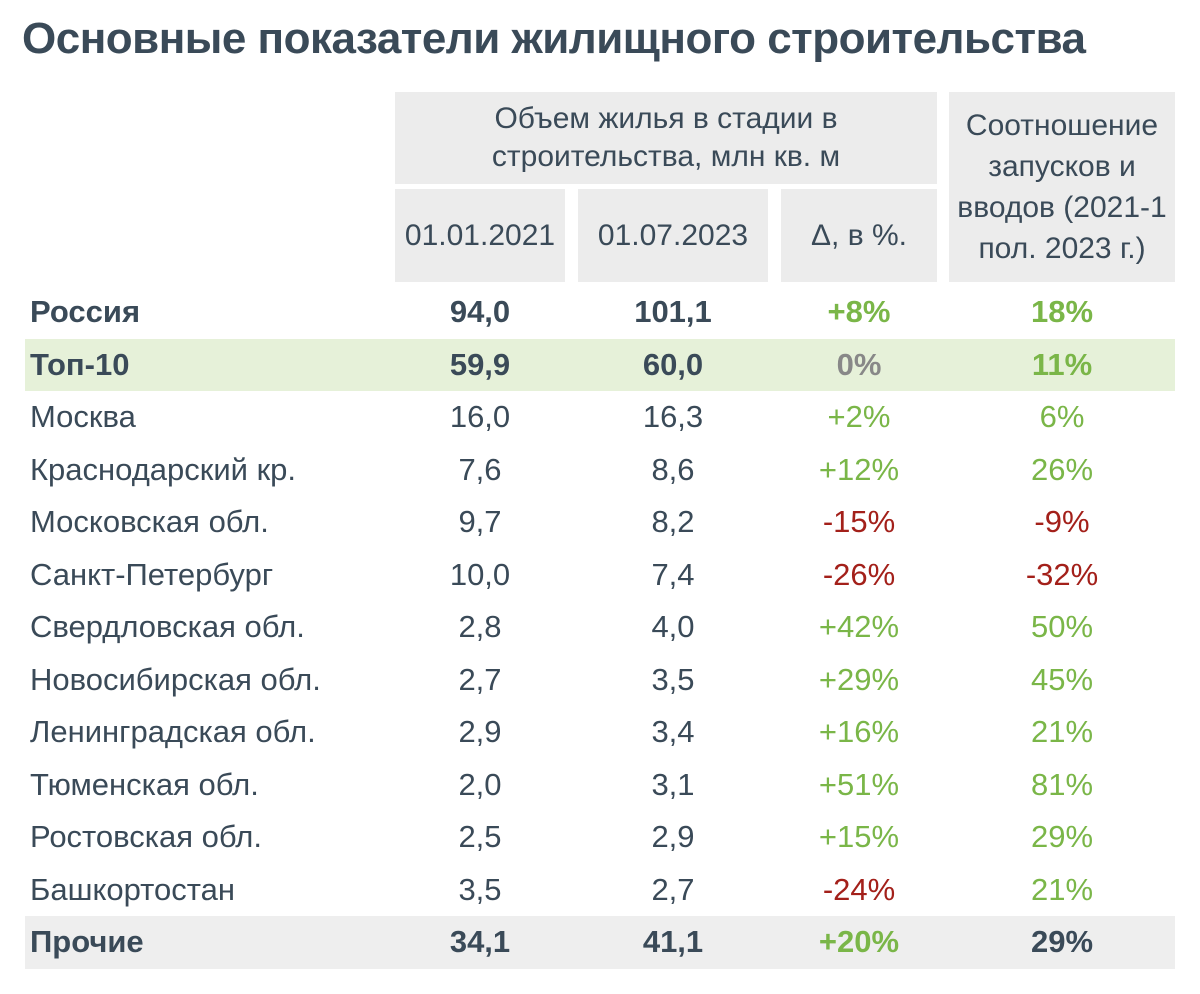  I want to click on value-2023: 8,2, so click(673, 522).